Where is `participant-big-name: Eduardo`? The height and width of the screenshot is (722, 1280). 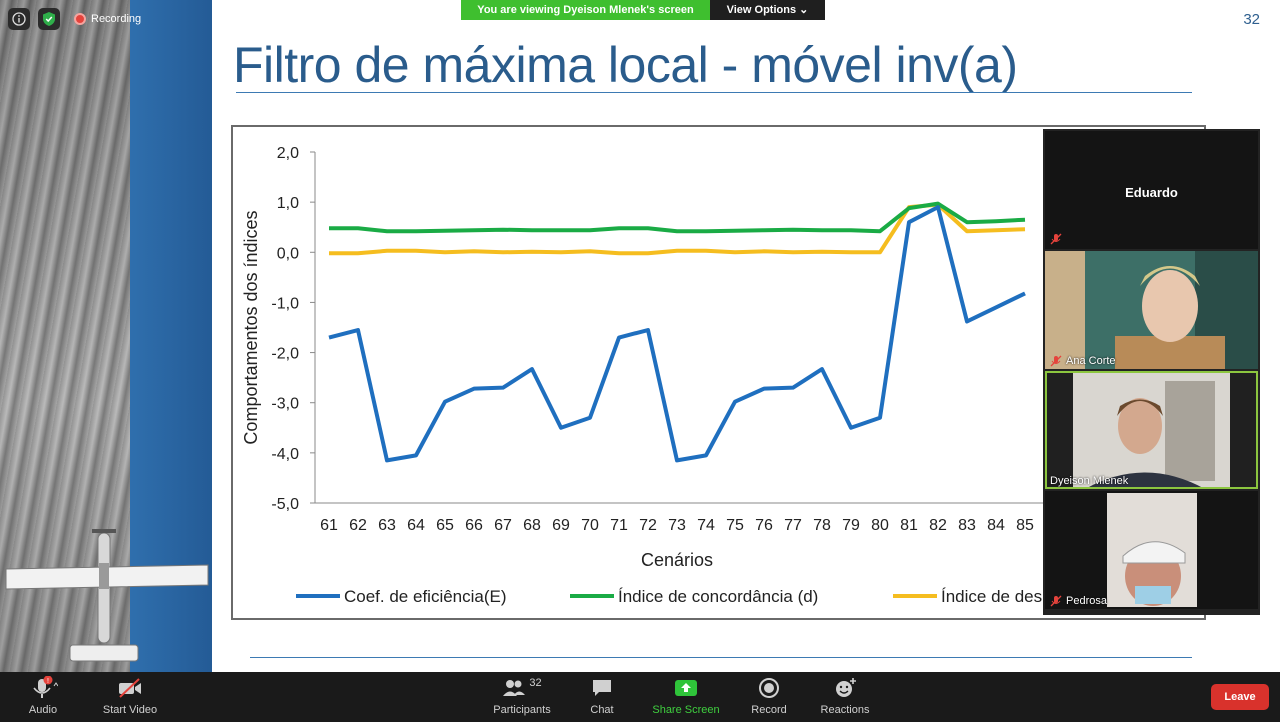
participant-big-name: Eduardo is located at coordinates (1151, 192).